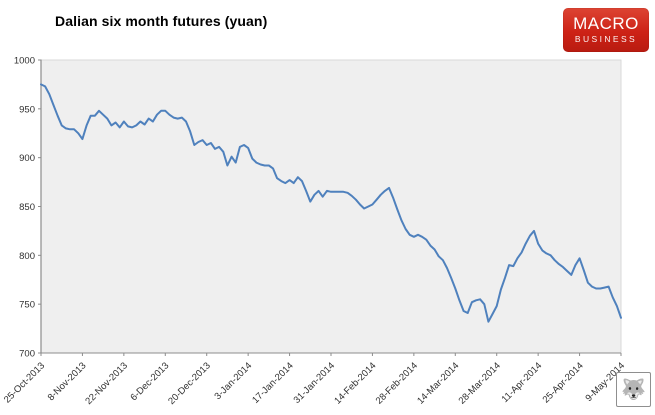 This screenshot has height=415, width=655. Describe the element at coordinates (27, 354) in the screenshot. I see `y-axis-tick-label: 700` at that location.